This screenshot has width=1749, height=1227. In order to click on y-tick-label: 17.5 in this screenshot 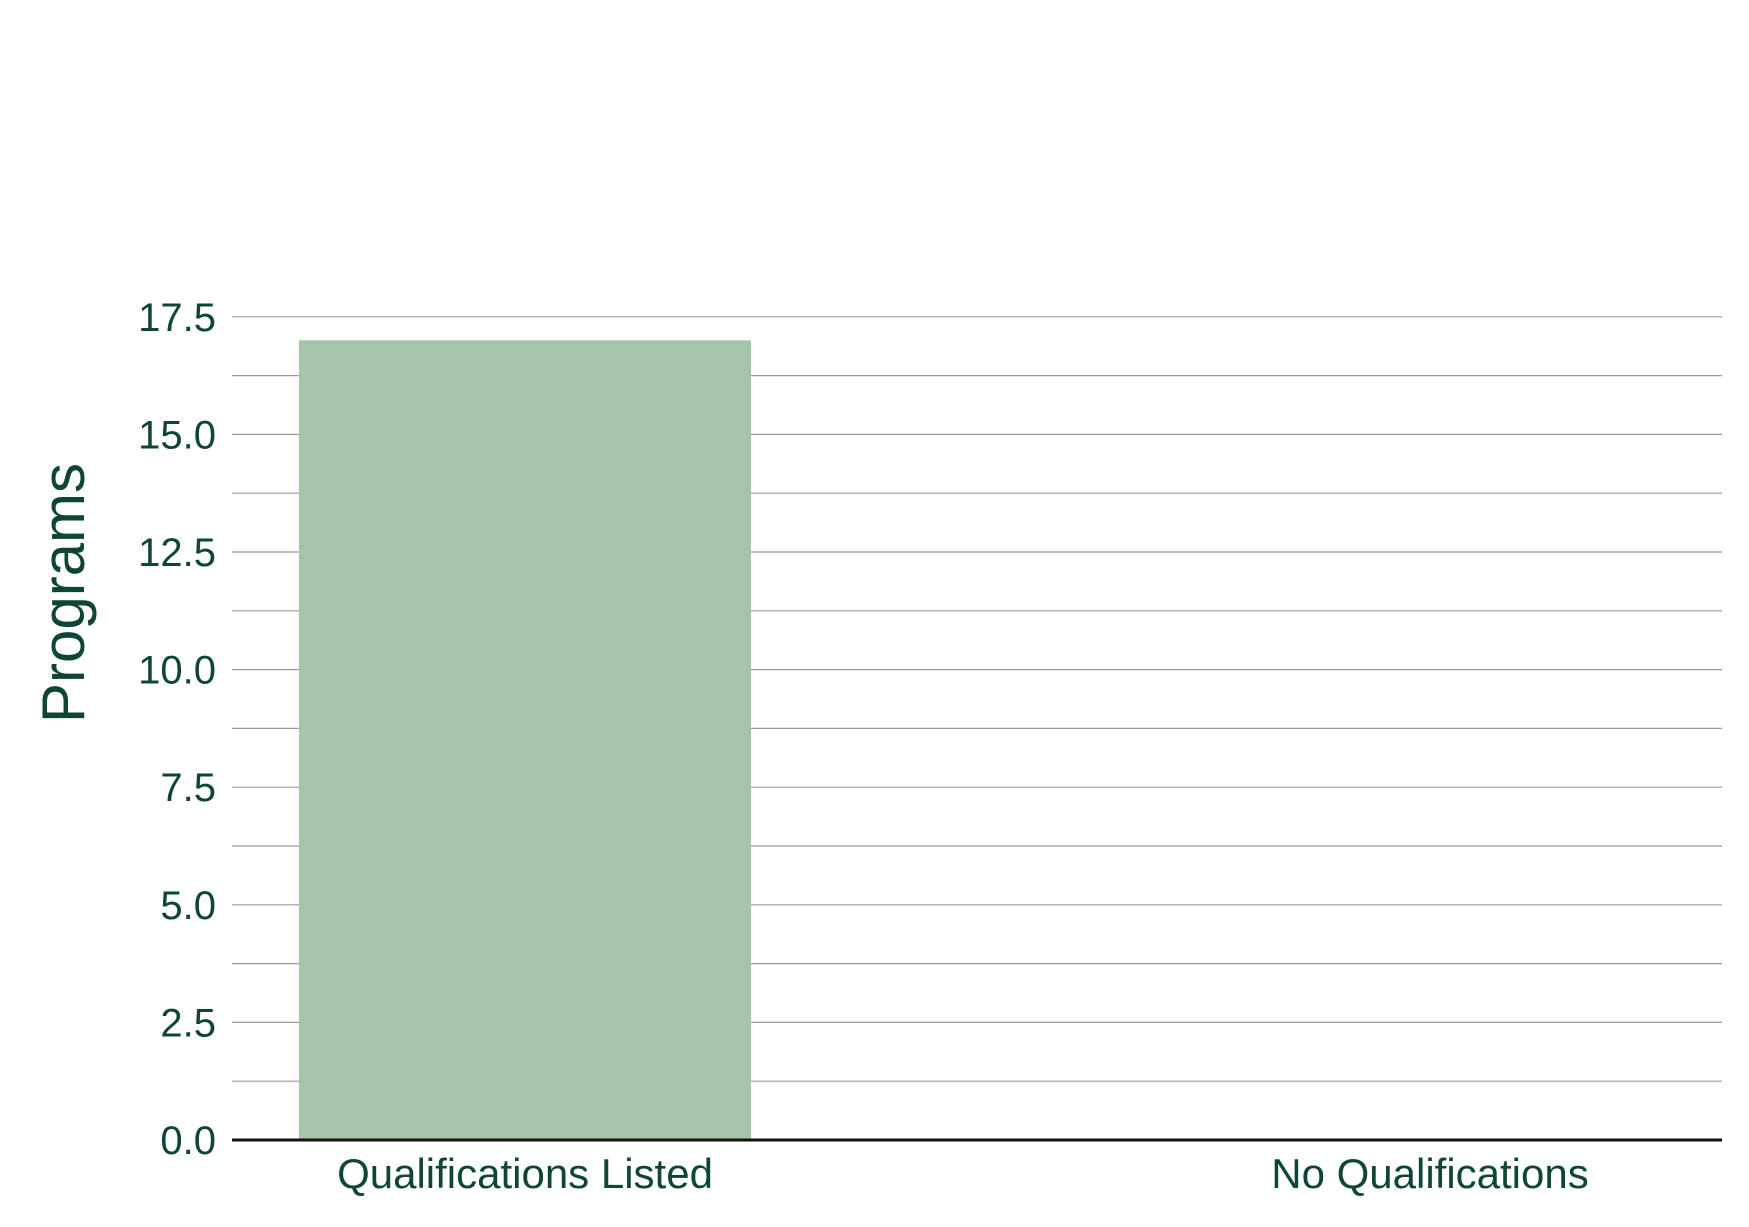, I will do `click(177, 318)`.